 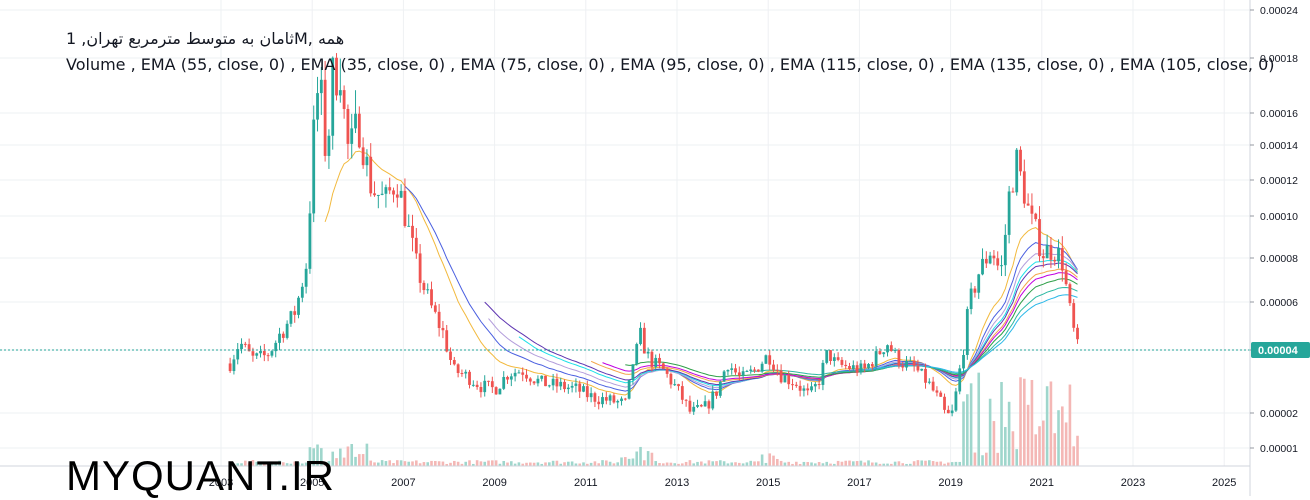 I want to click on time-tick-label: 2011, so click(x=586, y=483).